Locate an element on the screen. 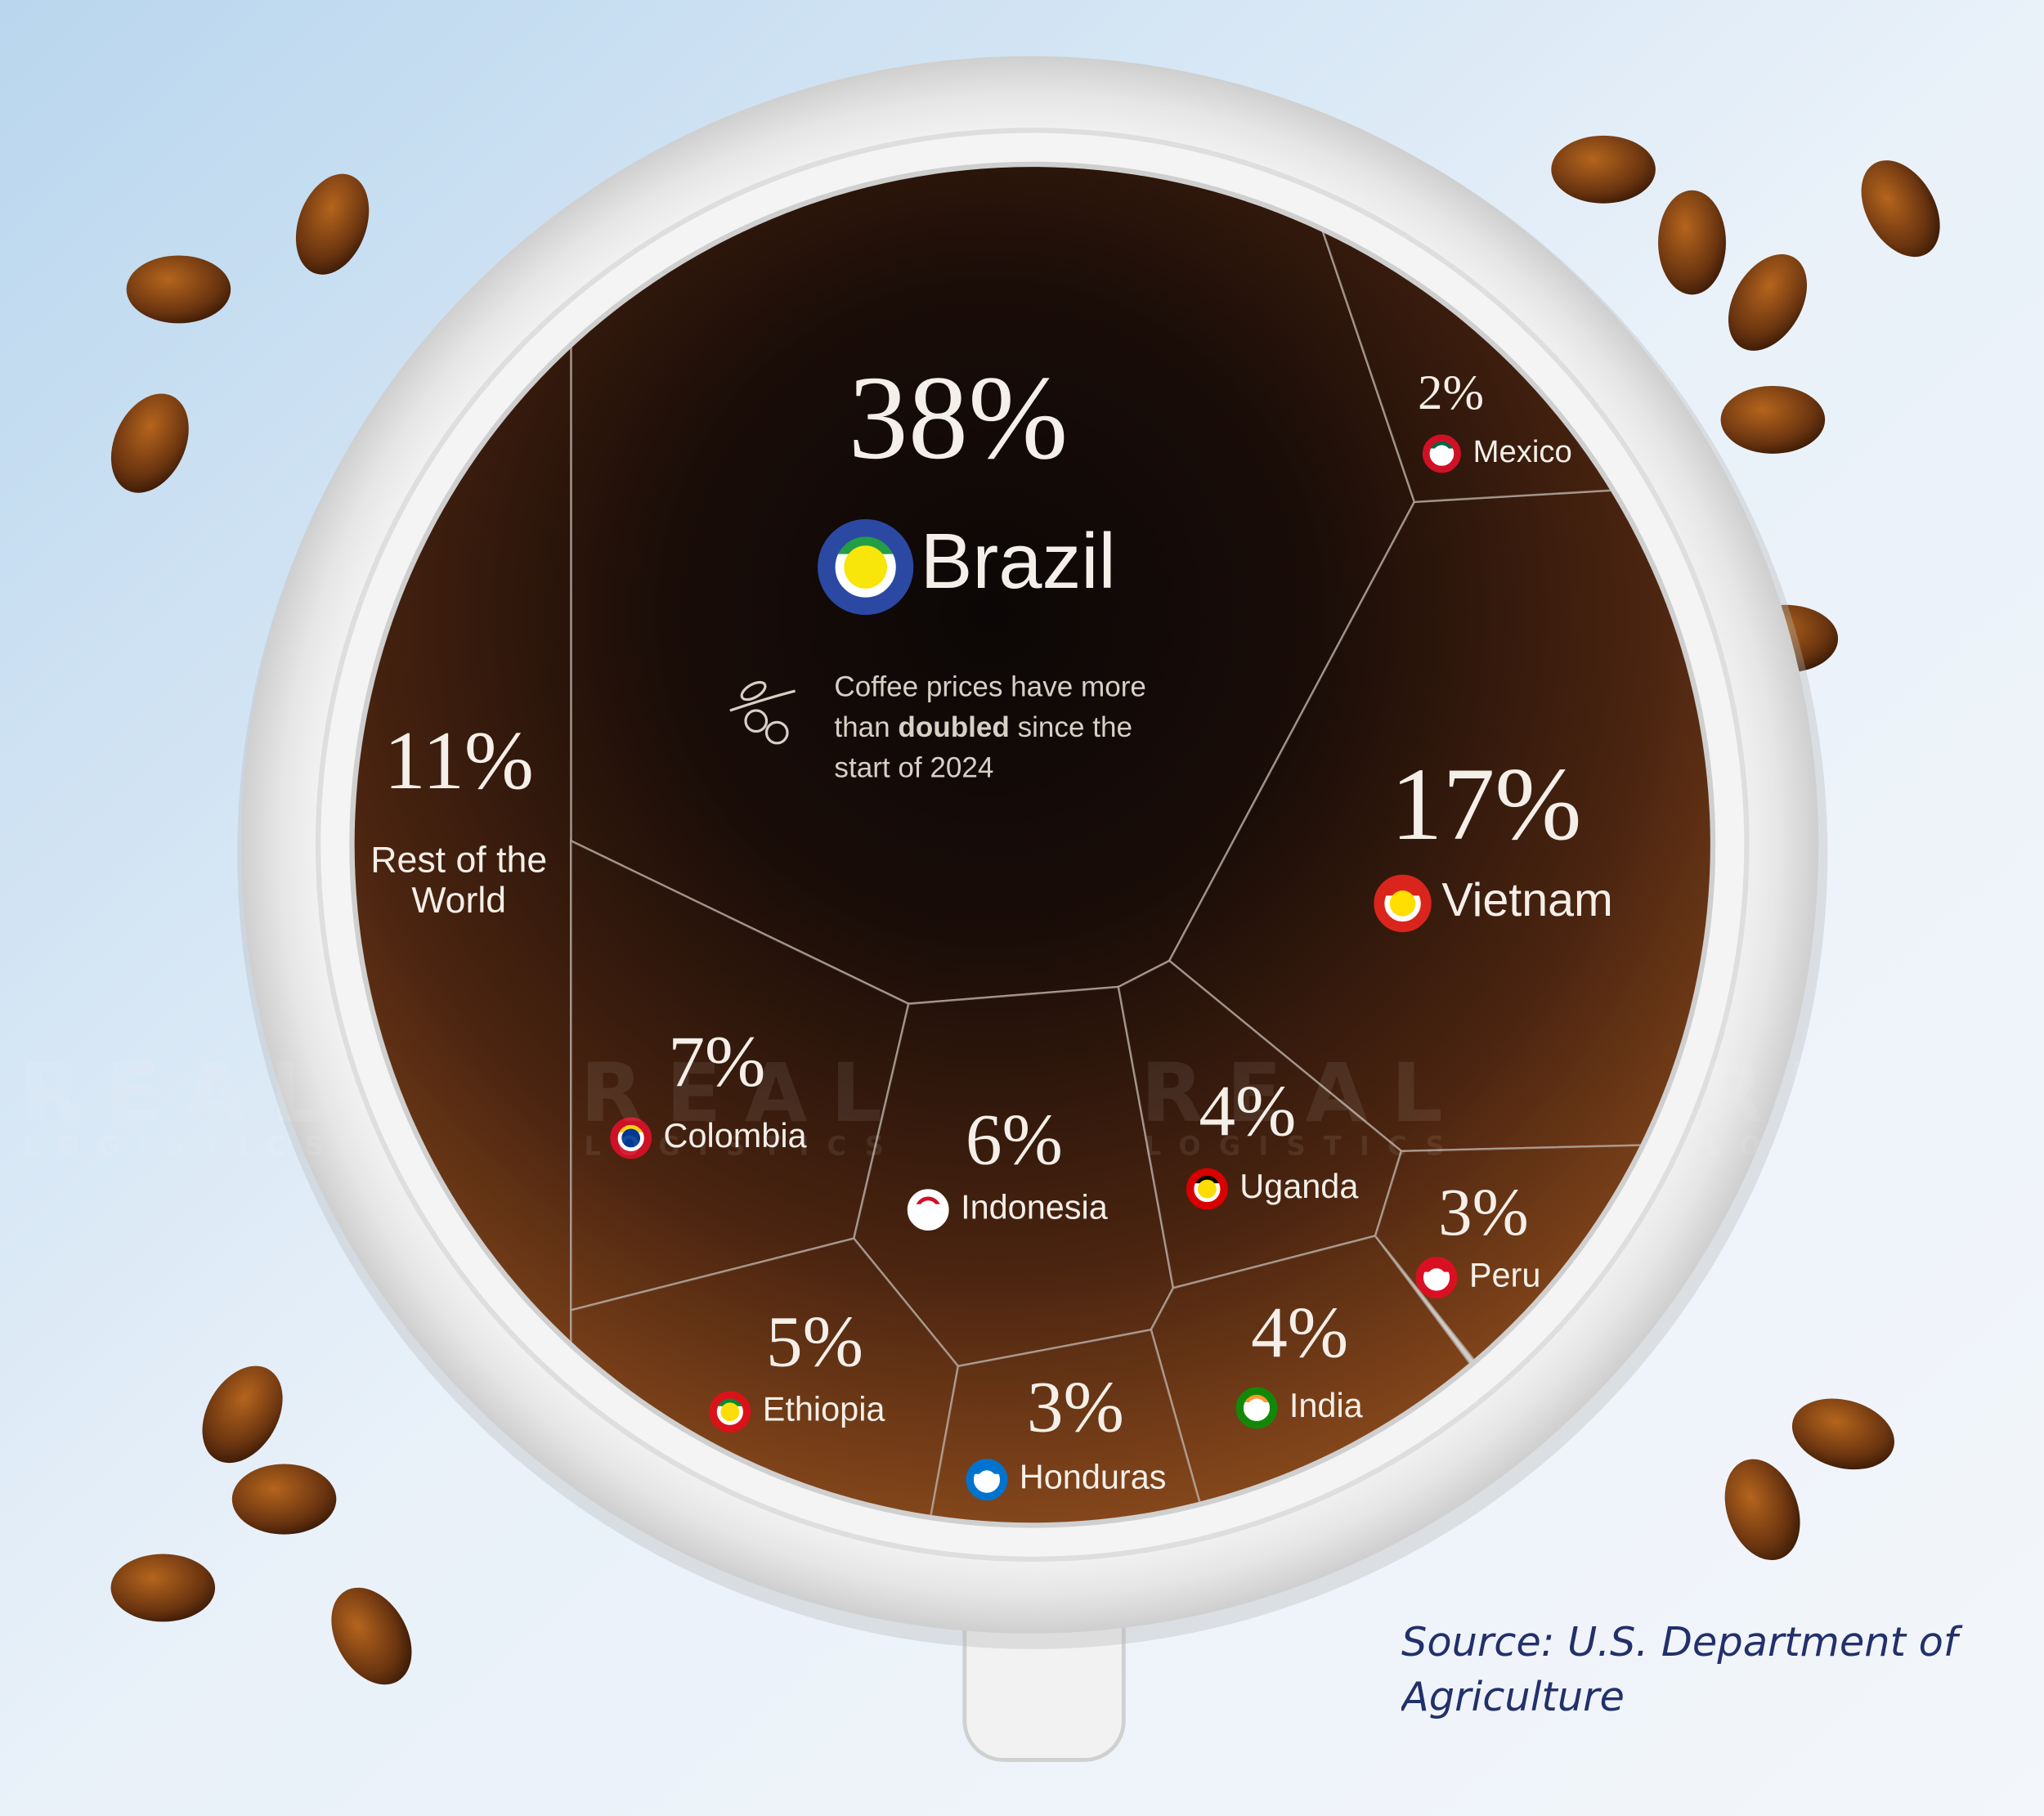  value-label: 2% is located at coordinates (1451, 393).